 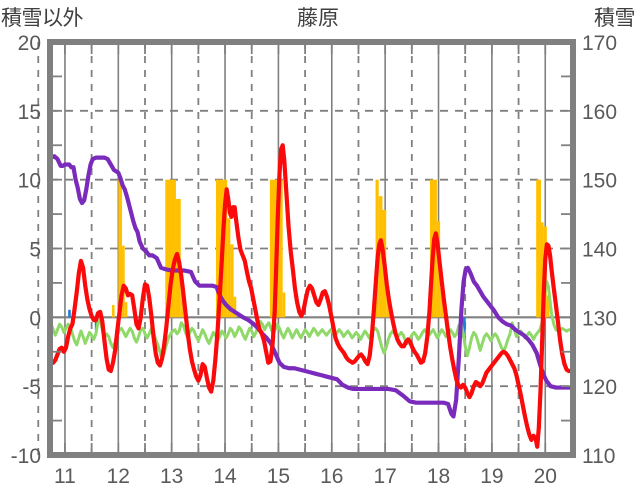 What do you see at coordinates (35, 318) in the screenshot?
I see `y-axis-left-tick-label: 0` at bounding box center [35, 318].